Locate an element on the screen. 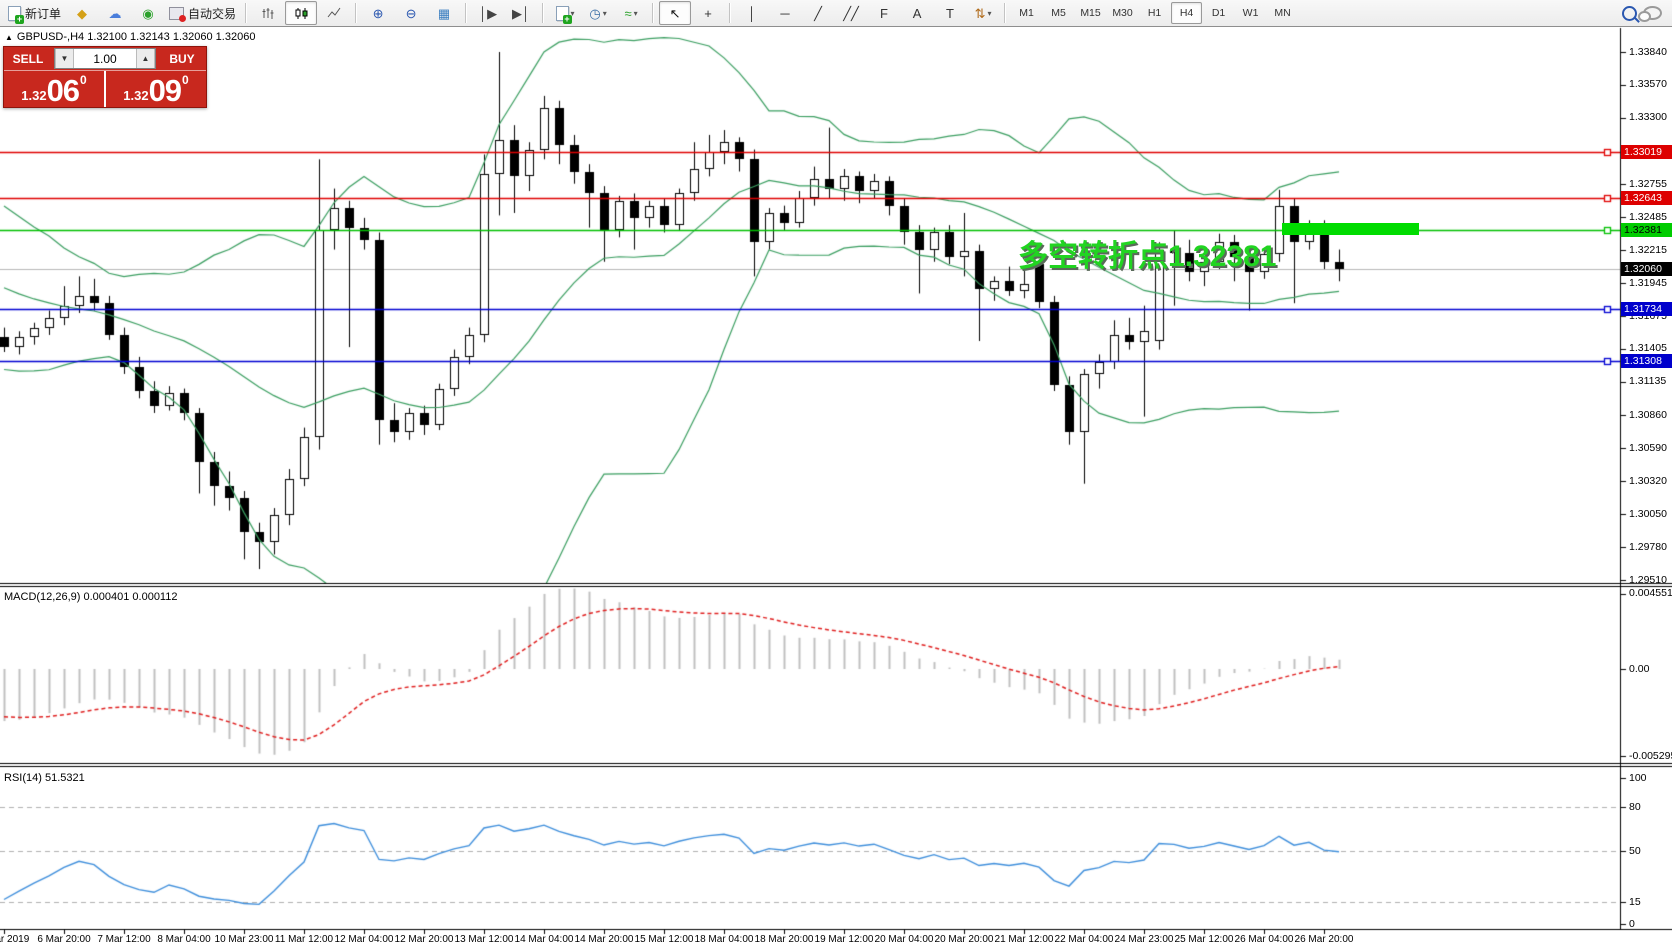 This screenshot has width=1672, height=950. sell-price-pips: 06 is located at coordinates (63, 90).